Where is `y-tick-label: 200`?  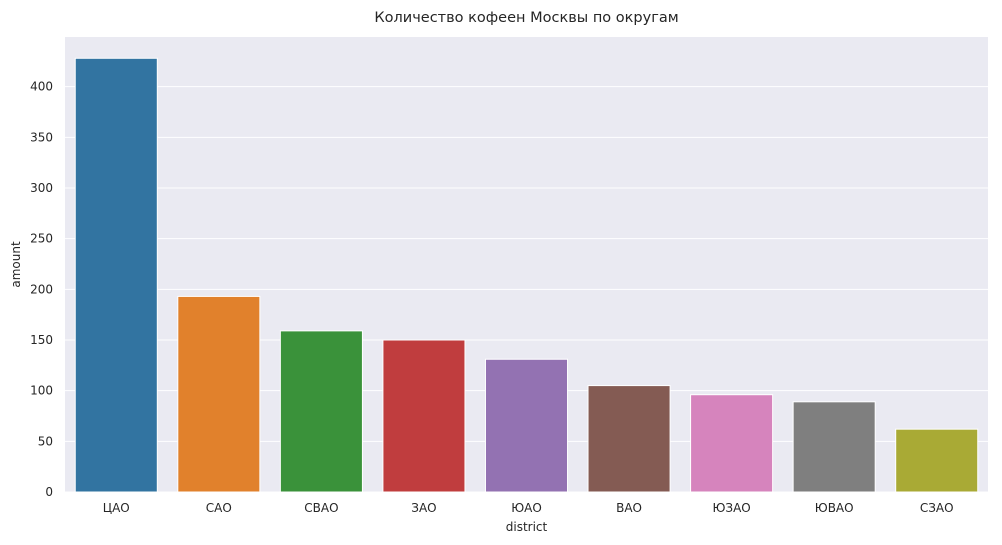 y-tick-label: 200 is located at coordinates (41, 289).